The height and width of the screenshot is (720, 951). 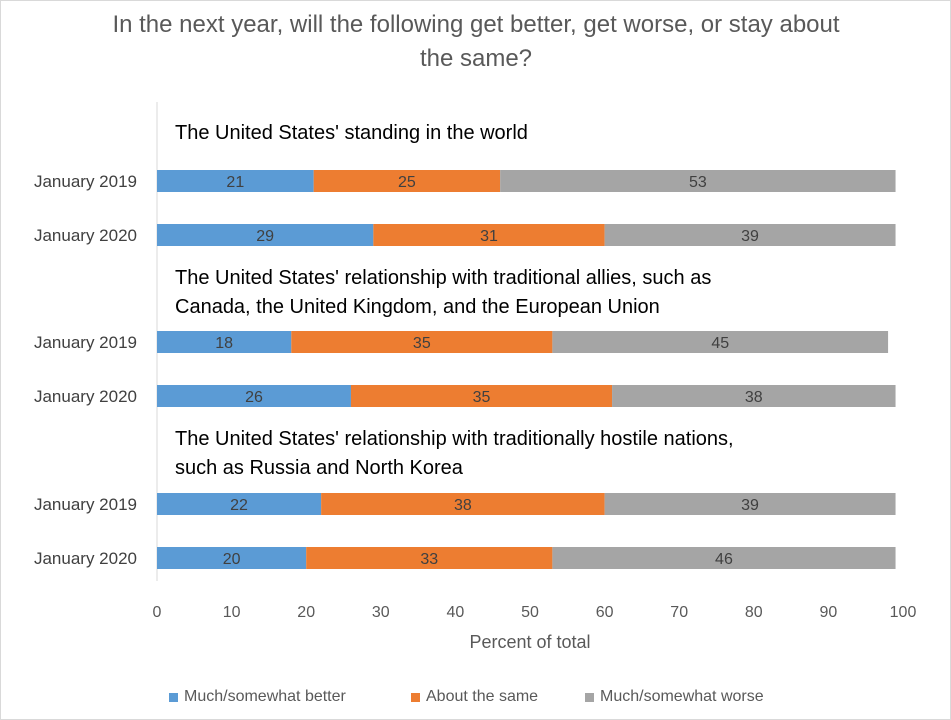 What do you see at coordinates (605, 612) in the screenshot?
I see `x-tick-label: 60` at bounding box center [605, 612].